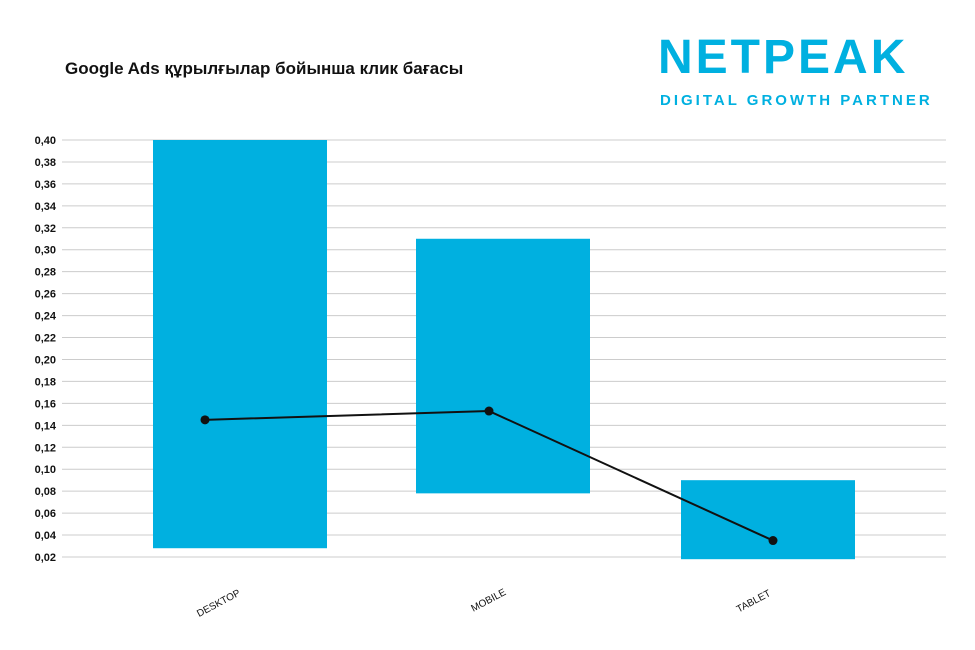  Describe the element at coordinates (45, 492) in the screenshot. I see `y-tick-label: 0,08` at that location.